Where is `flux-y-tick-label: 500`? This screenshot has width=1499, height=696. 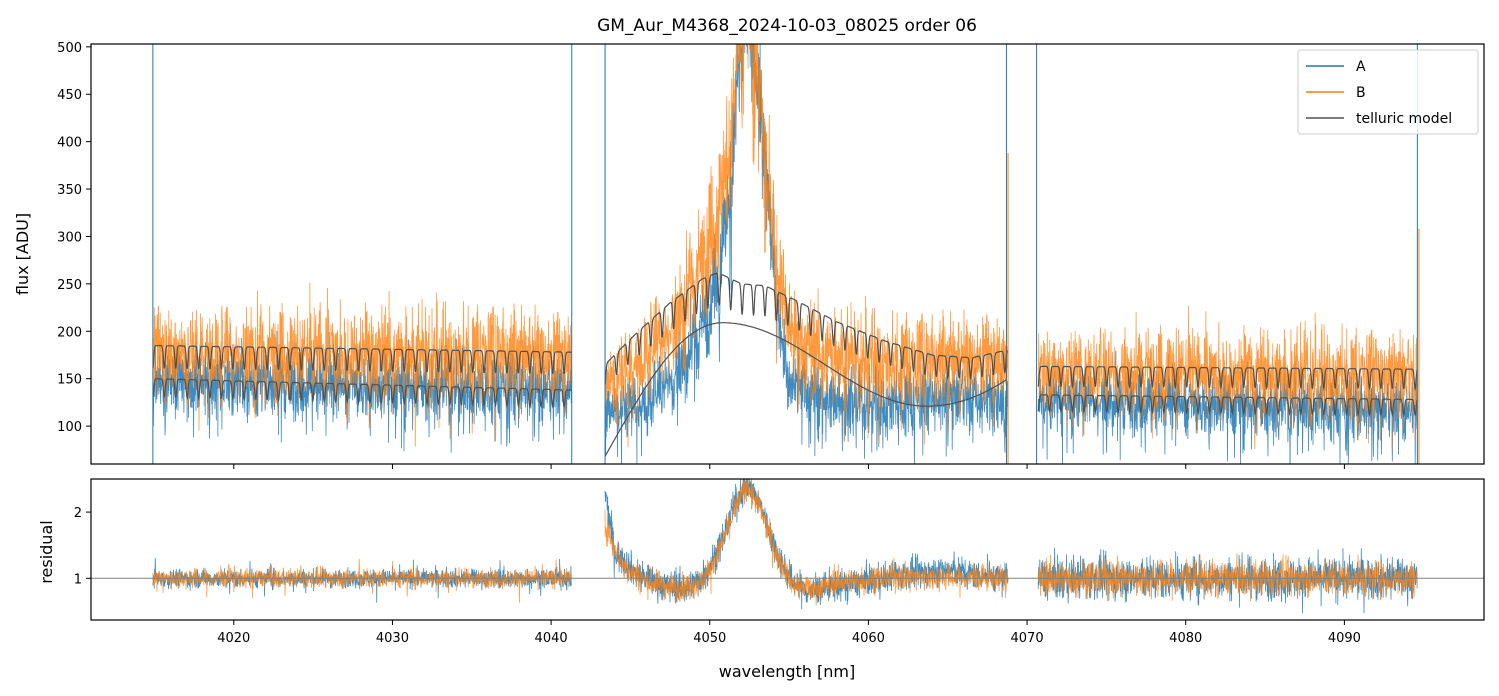
flux-y-tick-label: 500 is located at coordinates (69, 48).